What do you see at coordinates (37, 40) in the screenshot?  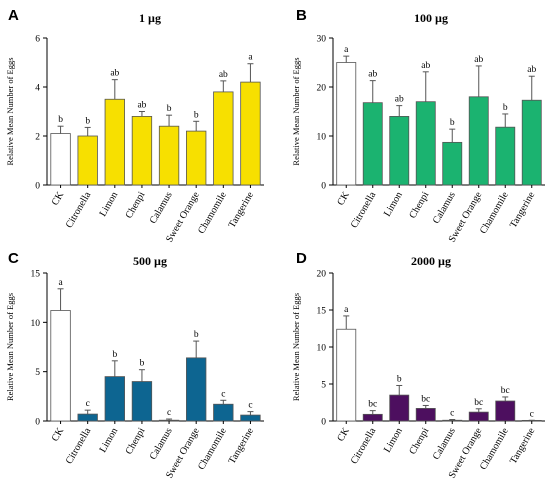 I see `y-tick-label: 6` at bounding box center [37, 40].